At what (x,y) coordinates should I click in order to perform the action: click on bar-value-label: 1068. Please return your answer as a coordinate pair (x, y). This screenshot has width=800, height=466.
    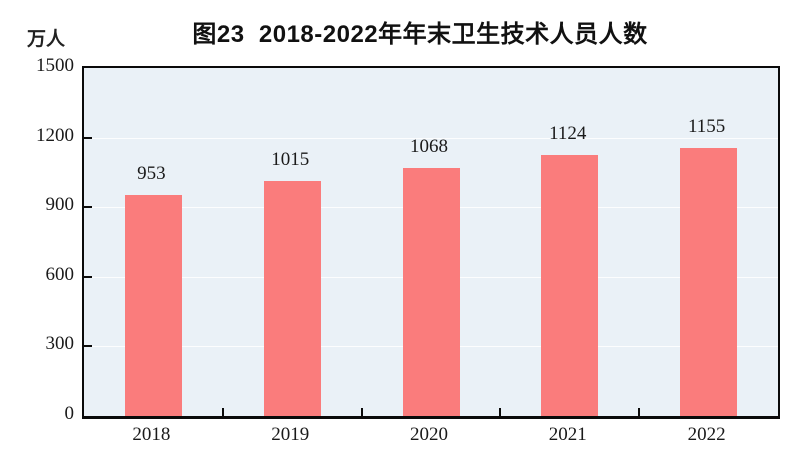
    Looking at the image, I should click on (429, 147).